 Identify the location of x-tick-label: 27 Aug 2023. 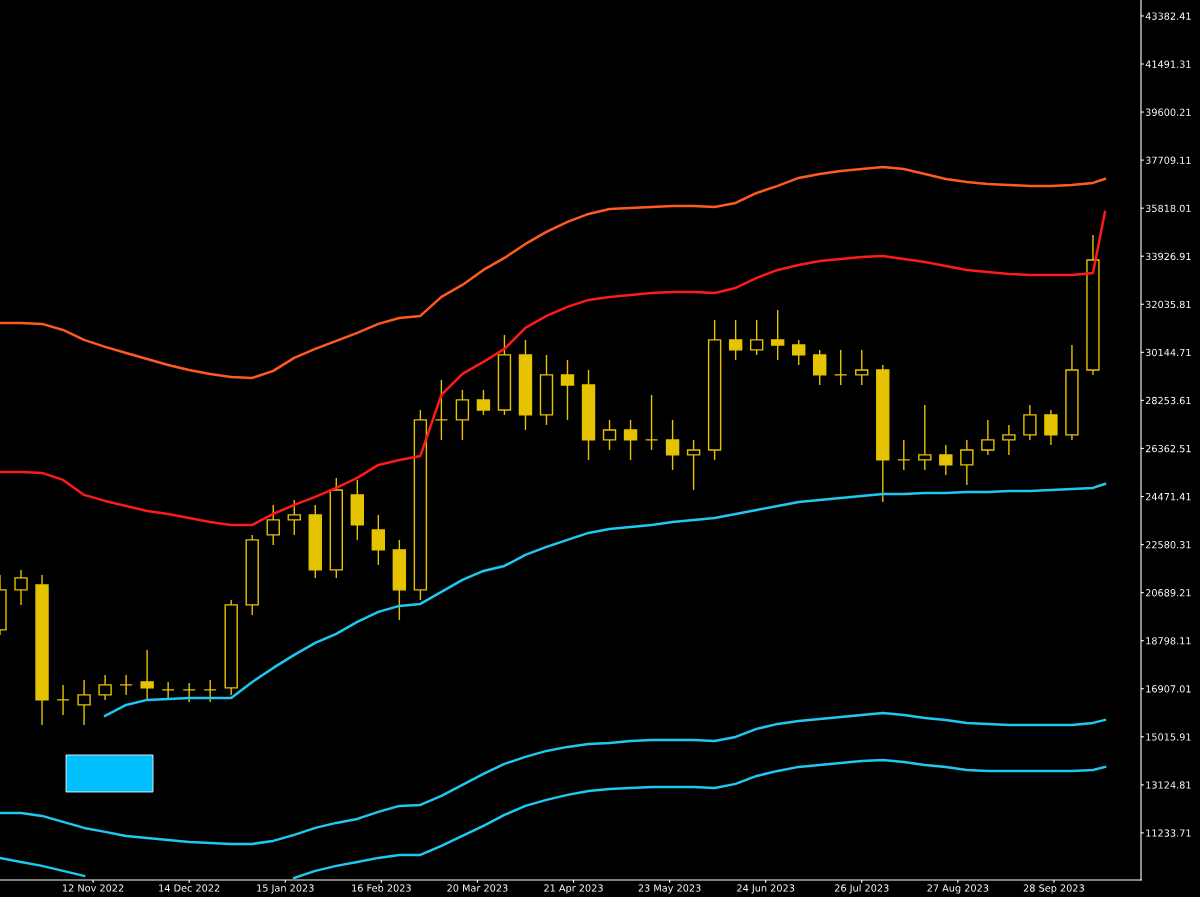
(958, 889).